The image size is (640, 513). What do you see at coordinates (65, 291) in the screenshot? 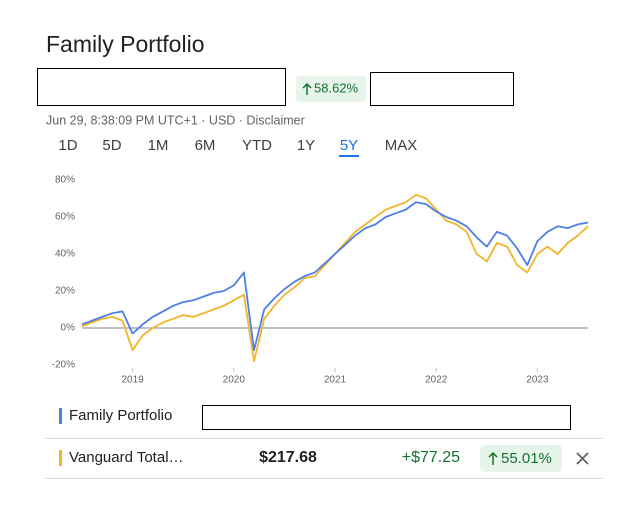
I see `y-tick-label: 20%` at bounding box center [65, 291].